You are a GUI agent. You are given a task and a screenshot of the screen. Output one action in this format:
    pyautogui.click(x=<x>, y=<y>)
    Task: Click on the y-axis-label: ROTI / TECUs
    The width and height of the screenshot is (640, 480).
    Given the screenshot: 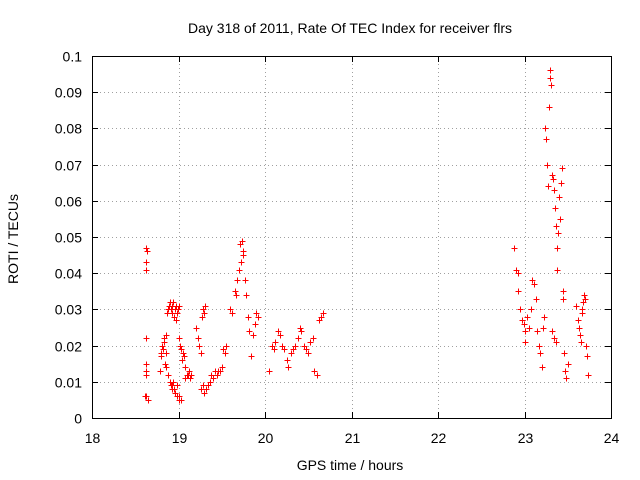 What is the action you would take?
    pyautogui.click(x=13, y=239)
    